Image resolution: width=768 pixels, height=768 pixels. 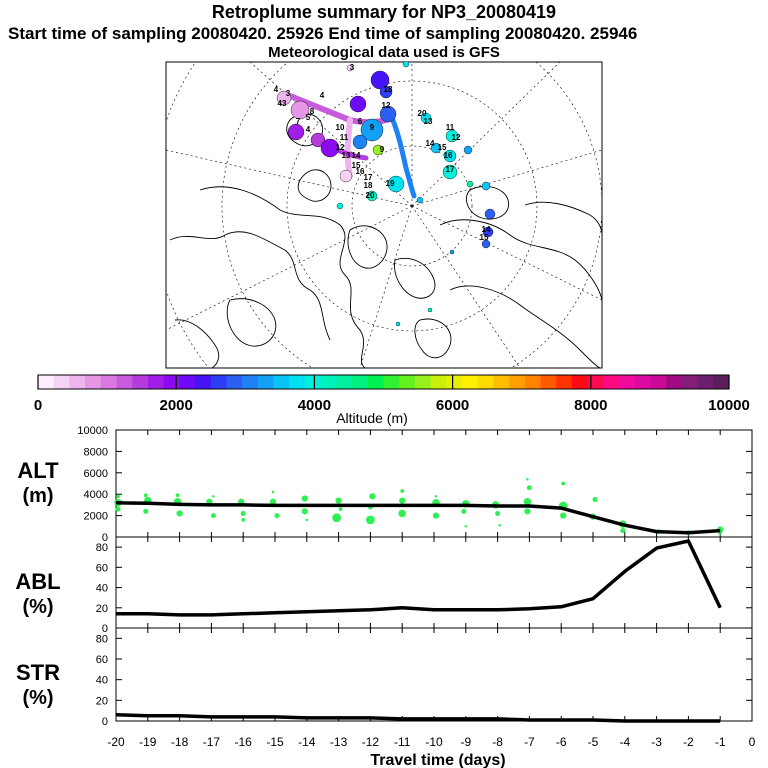 I want to click on x-tick-label: -1, so click(x=720, y=742).